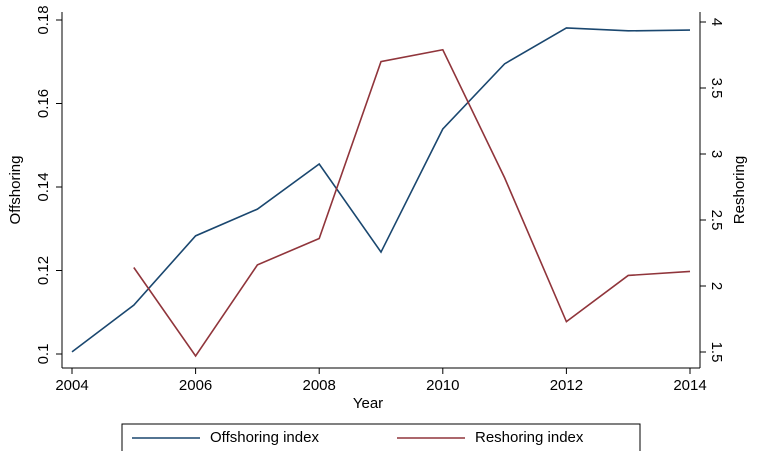  What do you see at coordinates (43, 103) in the screenshot?
I see `y-tick-label: 0.16` at bounding box center [43, 103].